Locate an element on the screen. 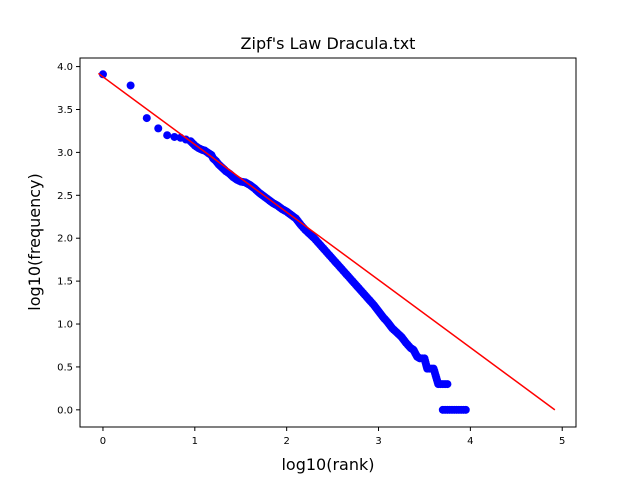 The height and width of the screenshot is (480, 640). y-tick-label: 1.5 is located at coordinates (65, 282).